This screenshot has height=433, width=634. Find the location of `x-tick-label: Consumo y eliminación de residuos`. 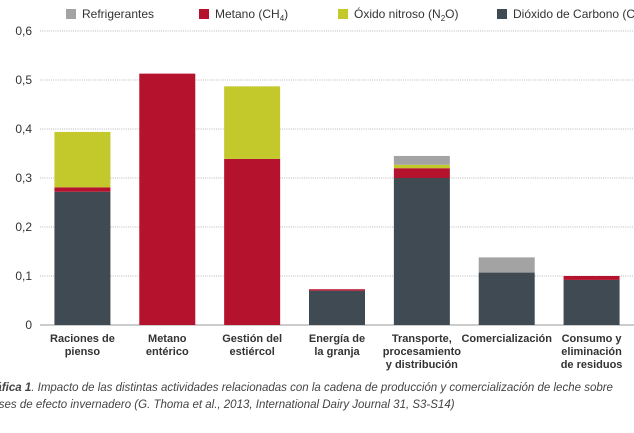

x-tick-label: Consumo y eliminación de residuos is located at coordinates (592, 352).